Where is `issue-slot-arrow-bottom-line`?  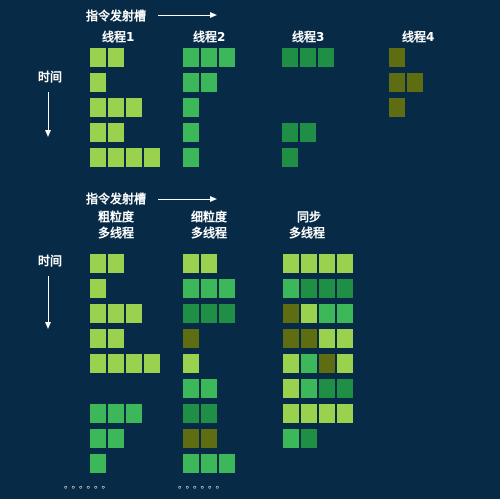 issue-slot-arrow-bottom-line is located at coordinates (184, 199).